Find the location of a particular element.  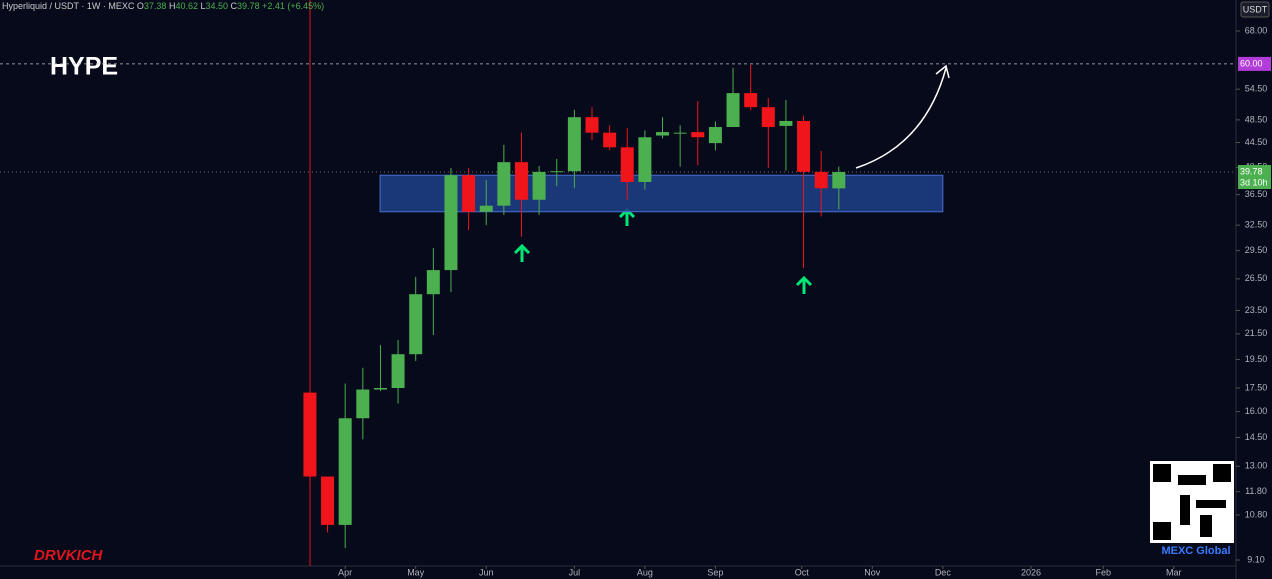

ohlc-value: 39.78 is located at coordinates (248, 6).